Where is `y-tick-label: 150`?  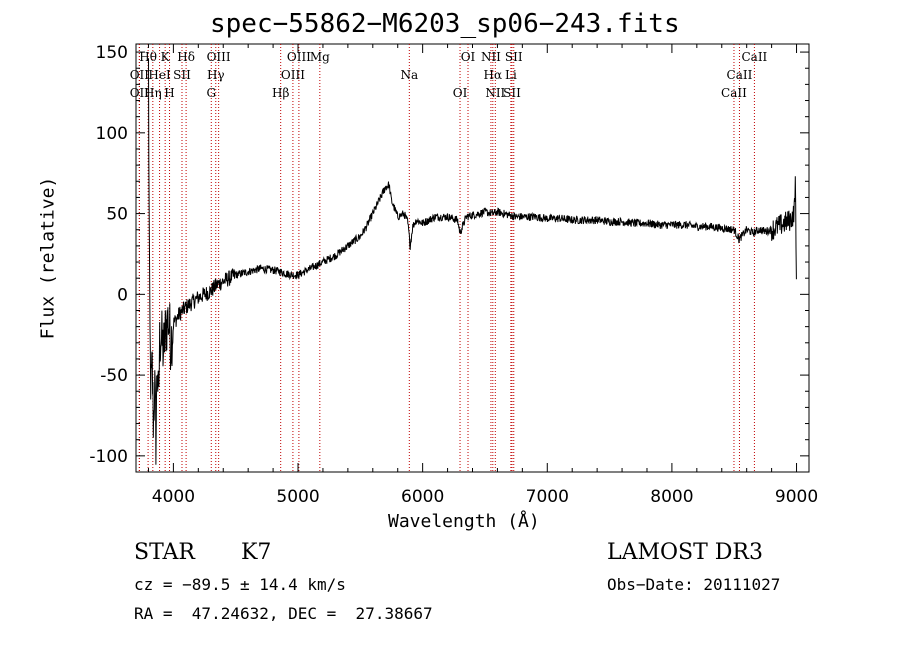 y-tick-label: 150 is located at coordinates (112, 53).